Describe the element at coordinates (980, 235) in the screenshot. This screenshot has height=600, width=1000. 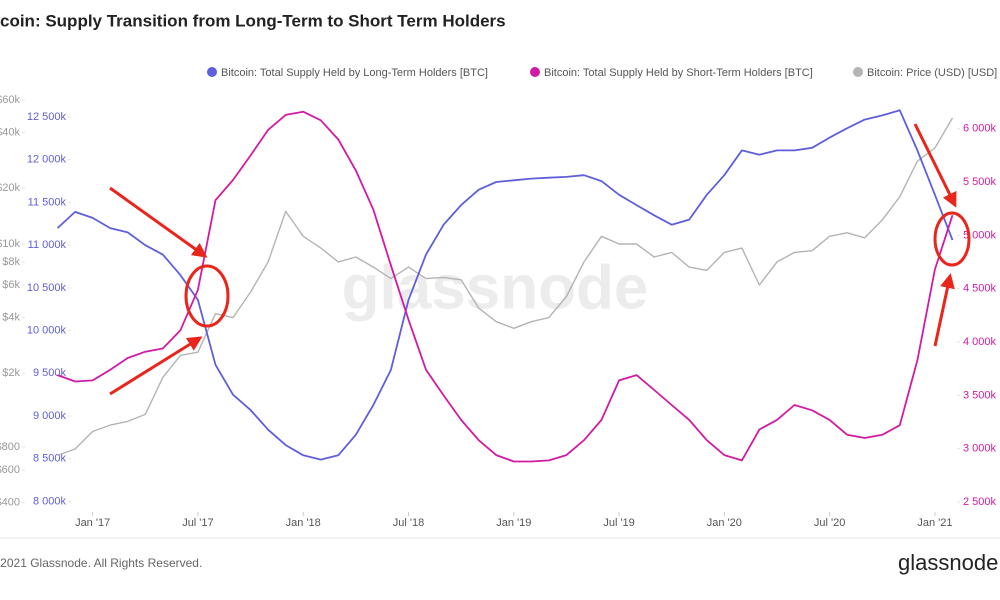
I see `y-tick-label: 5 000k` at that location.